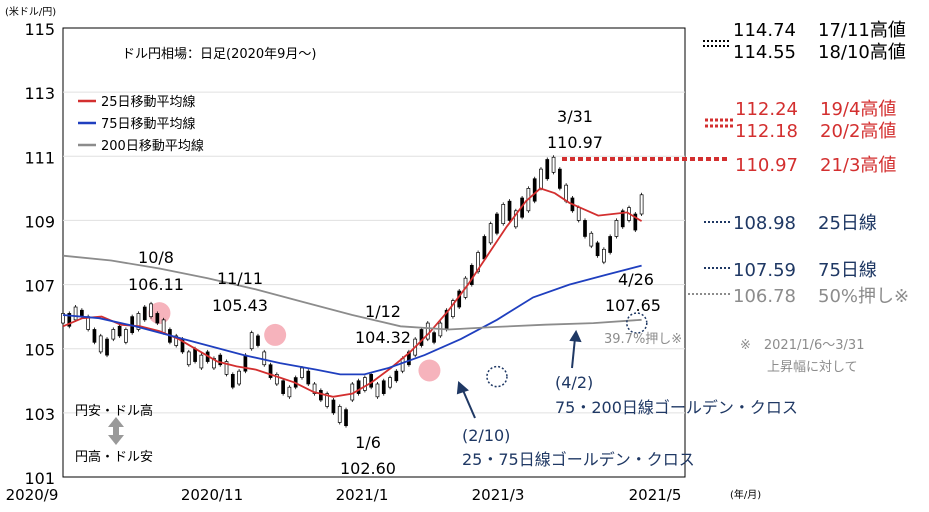  Describe the element at coordinates (862, 52) in the screenshot. I see `level-2-label: 18/10高値` at that location.